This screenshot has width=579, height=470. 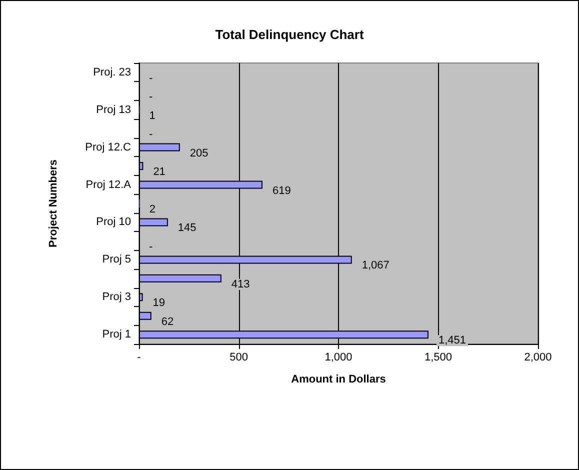 I want to click on x-axis-title: Amount in Dollars, so click(x=338, y=380).